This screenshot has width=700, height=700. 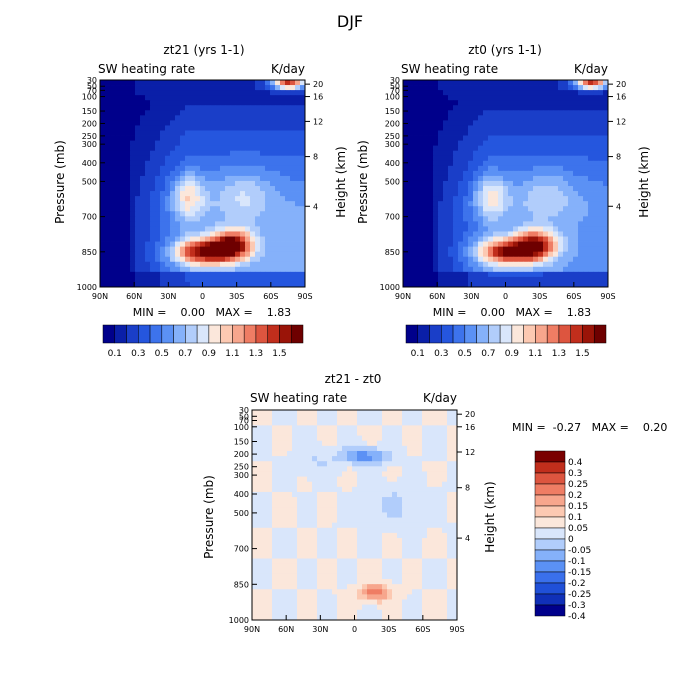 What do you see at coordinates (250, 334) in the screenshot?
I see `colorbar-swatch` at bounding box center [250, 334].